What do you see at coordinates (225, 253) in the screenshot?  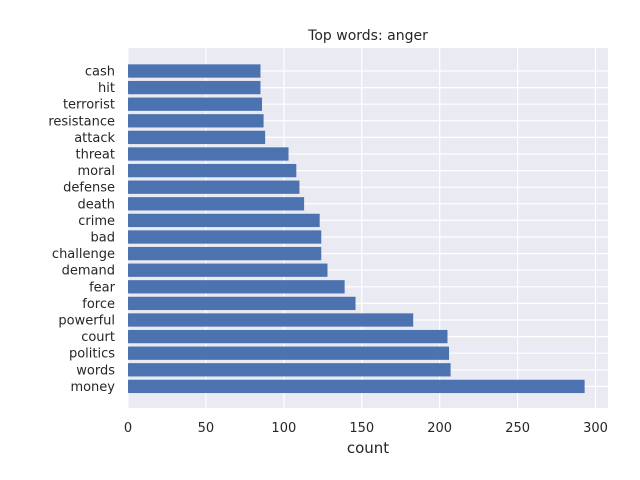 I see `bar-challenge` at bounding box center [225, 253].